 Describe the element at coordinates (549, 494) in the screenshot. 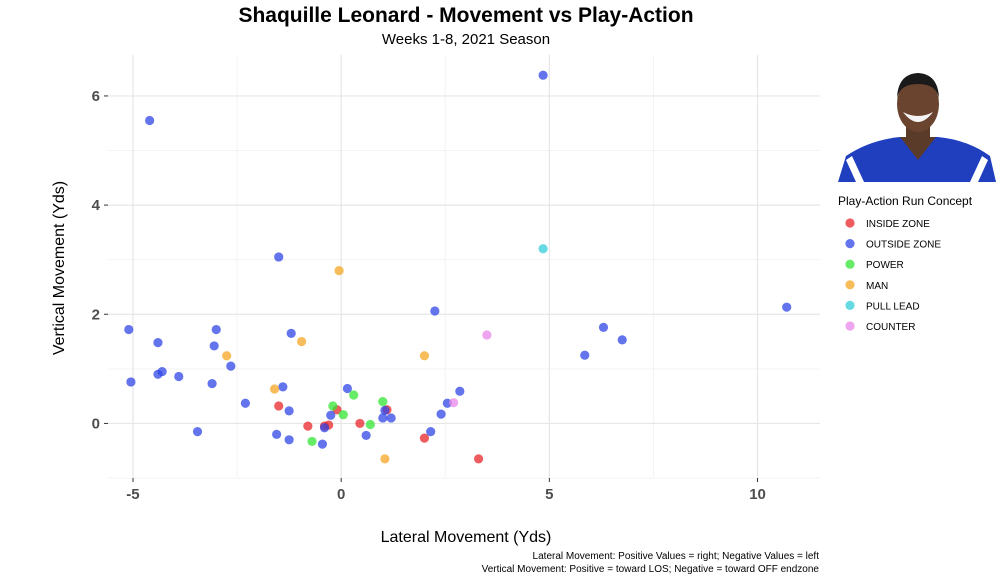

I see `x-tick-label: 5` at that location.